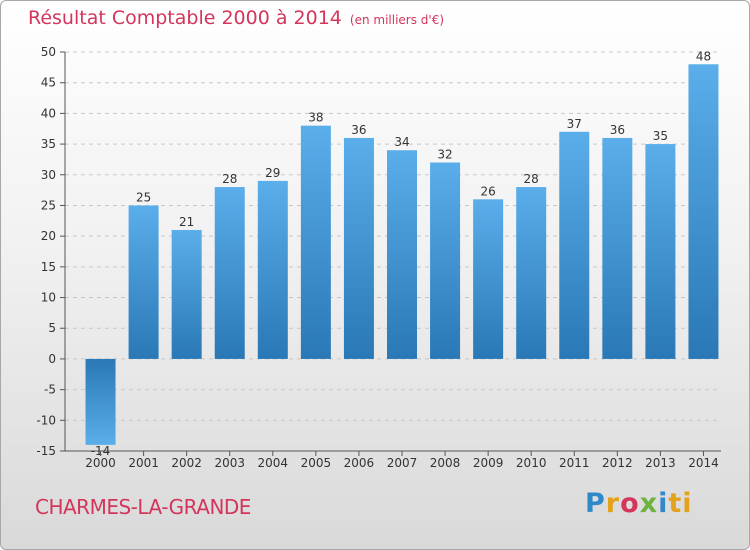 The width and height of the screenshot is (750, 550). Describe the element at coordinates (48, 52) in the screenshot. I see `y-tick-label: 50` at that location.